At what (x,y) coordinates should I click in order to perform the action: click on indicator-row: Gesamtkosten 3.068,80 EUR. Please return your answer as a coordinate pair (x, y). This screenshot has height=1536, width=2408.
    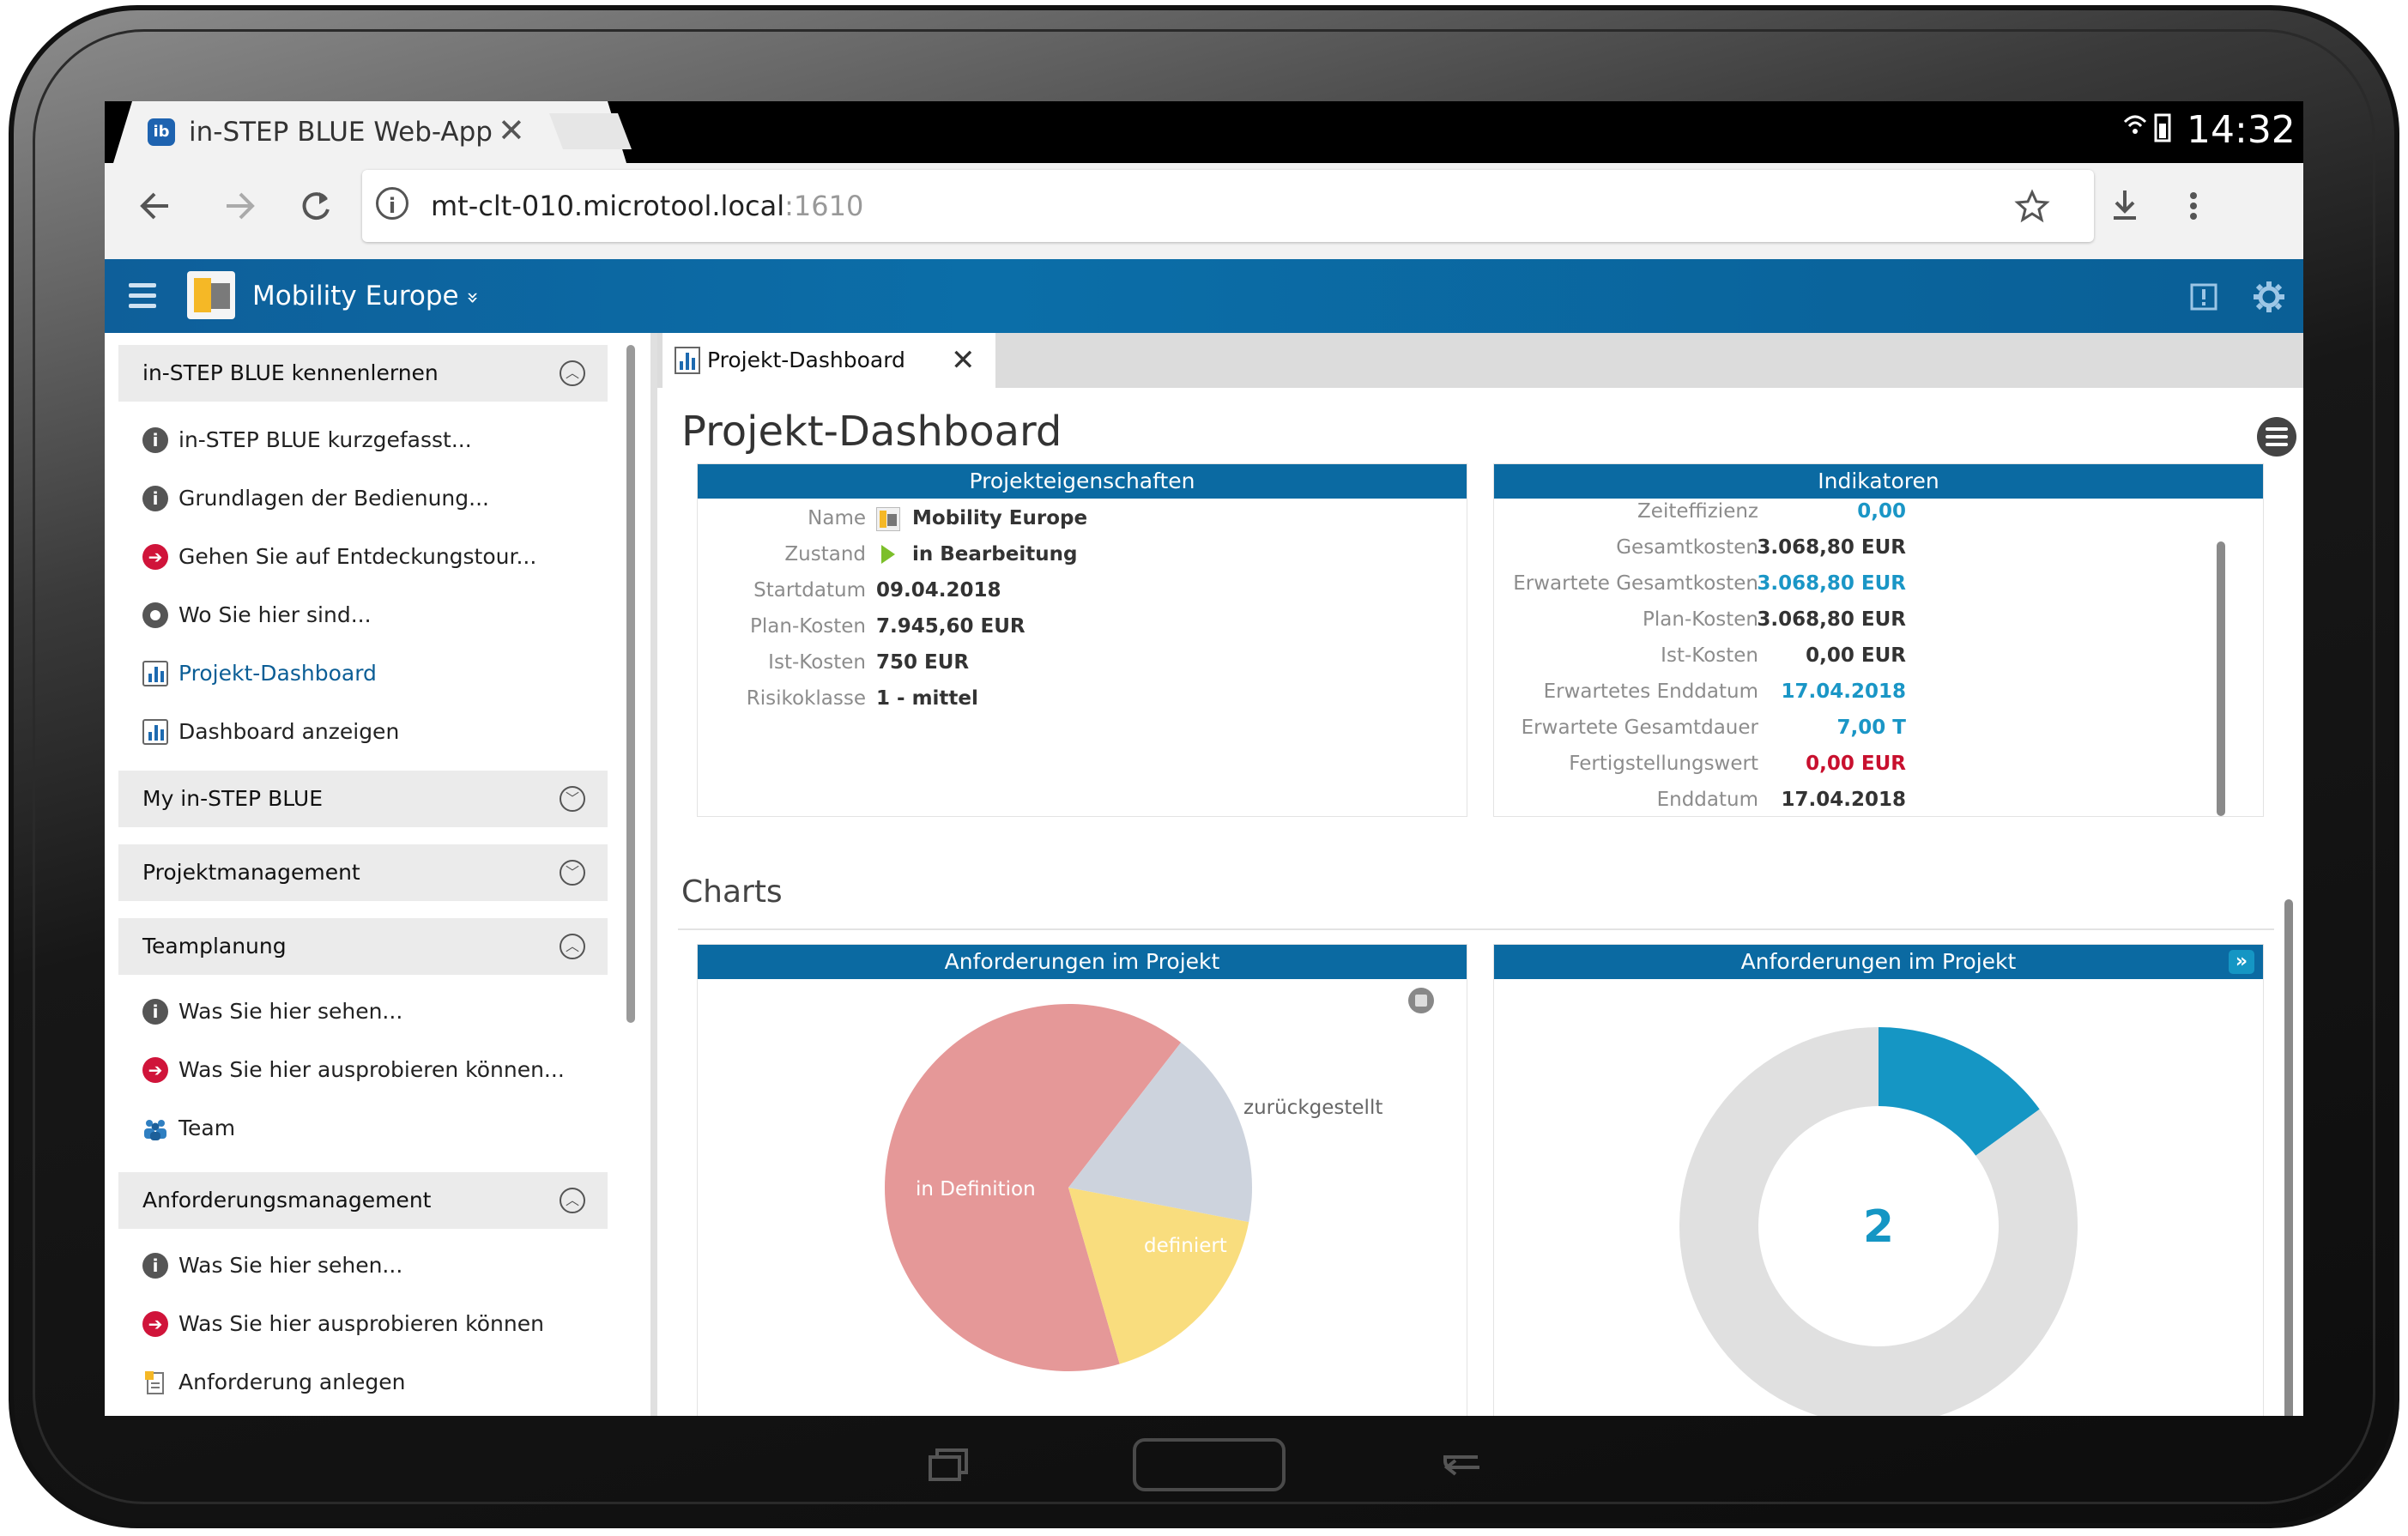
    Looking at the image, I should click on (1879, 547).